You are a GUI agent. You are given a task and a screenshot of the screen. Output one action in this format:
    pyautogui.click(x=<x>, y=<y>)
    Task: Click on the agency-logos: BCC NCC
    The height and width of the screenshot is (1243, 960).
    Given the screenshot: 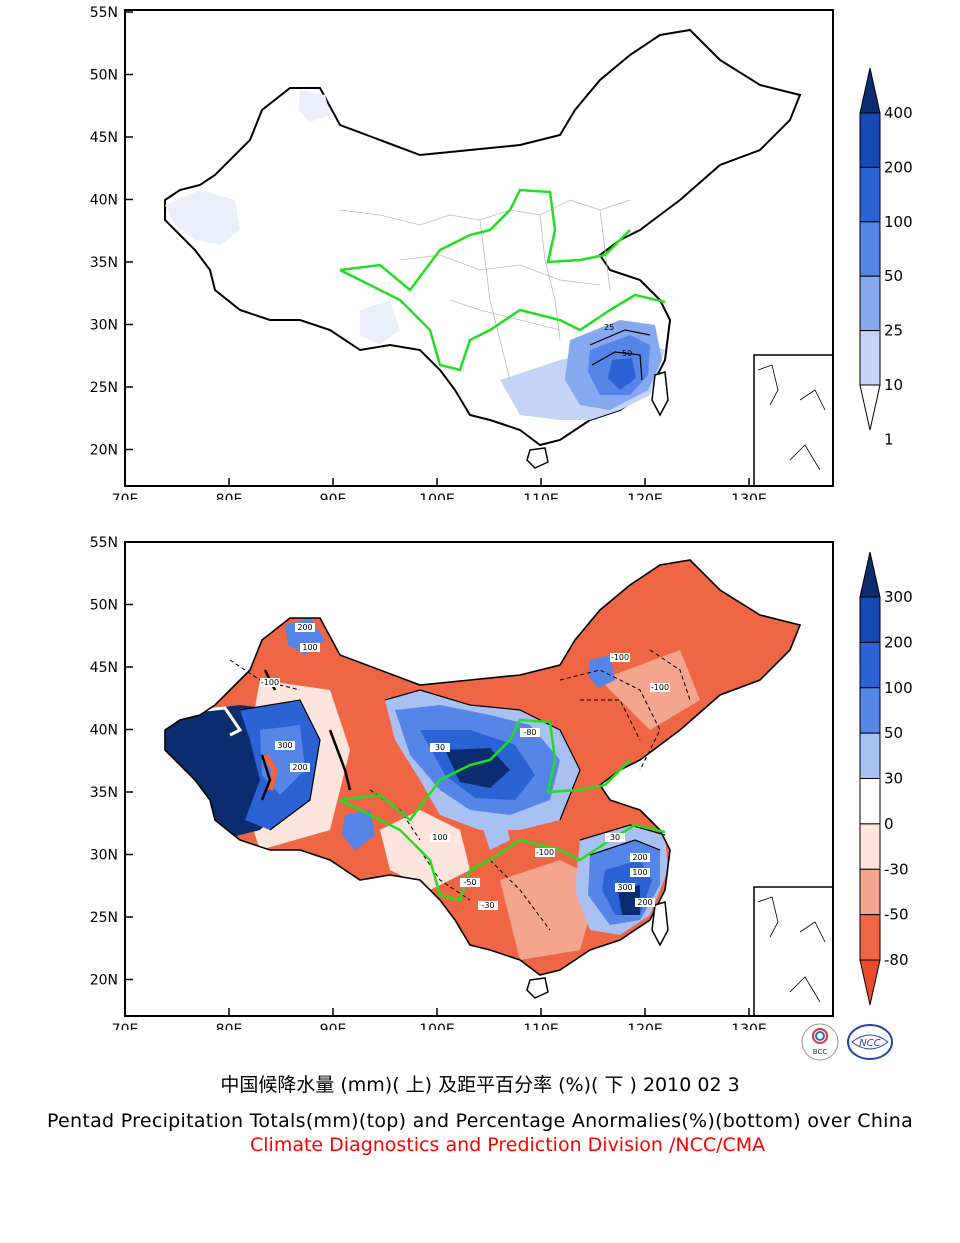 What is the action you would take?
    pyautogui.click(x=850, y=1042)
    